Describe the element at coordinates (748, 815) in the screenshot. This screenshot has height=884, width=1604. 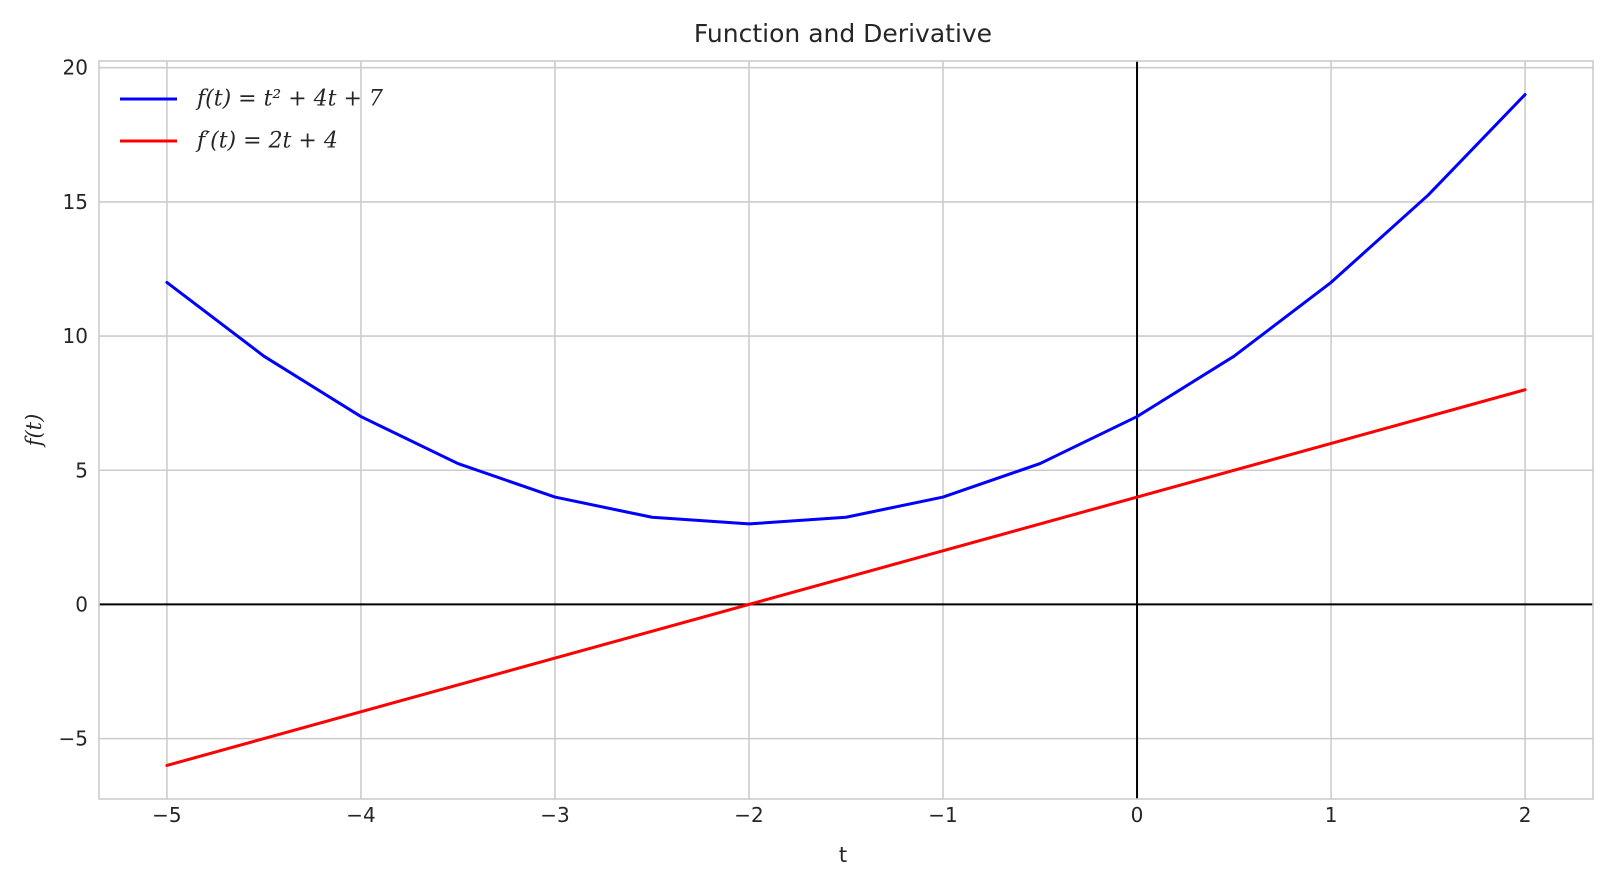
I see `x-tick-label: −2` at that location.